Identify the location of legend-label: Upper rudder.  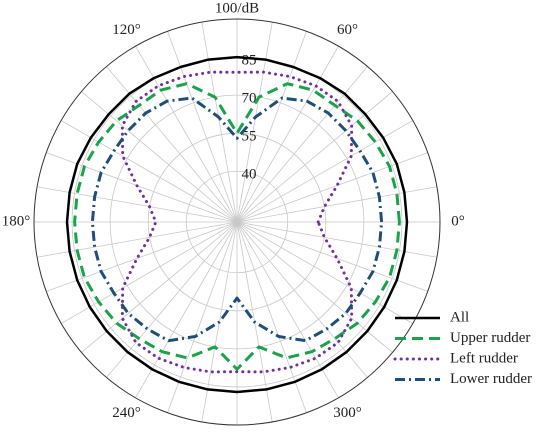
(490, 338).